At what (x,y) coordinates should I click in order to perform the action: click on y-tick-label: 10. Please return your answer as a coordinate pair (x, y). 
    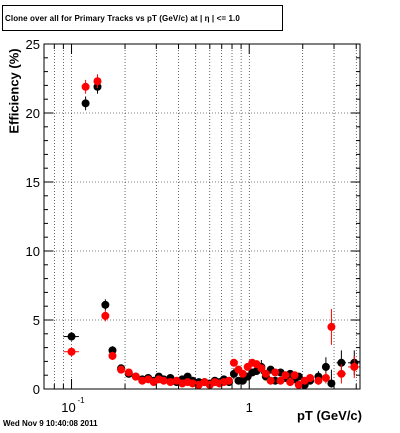
    Looking at the image, I should click on (33, 251).